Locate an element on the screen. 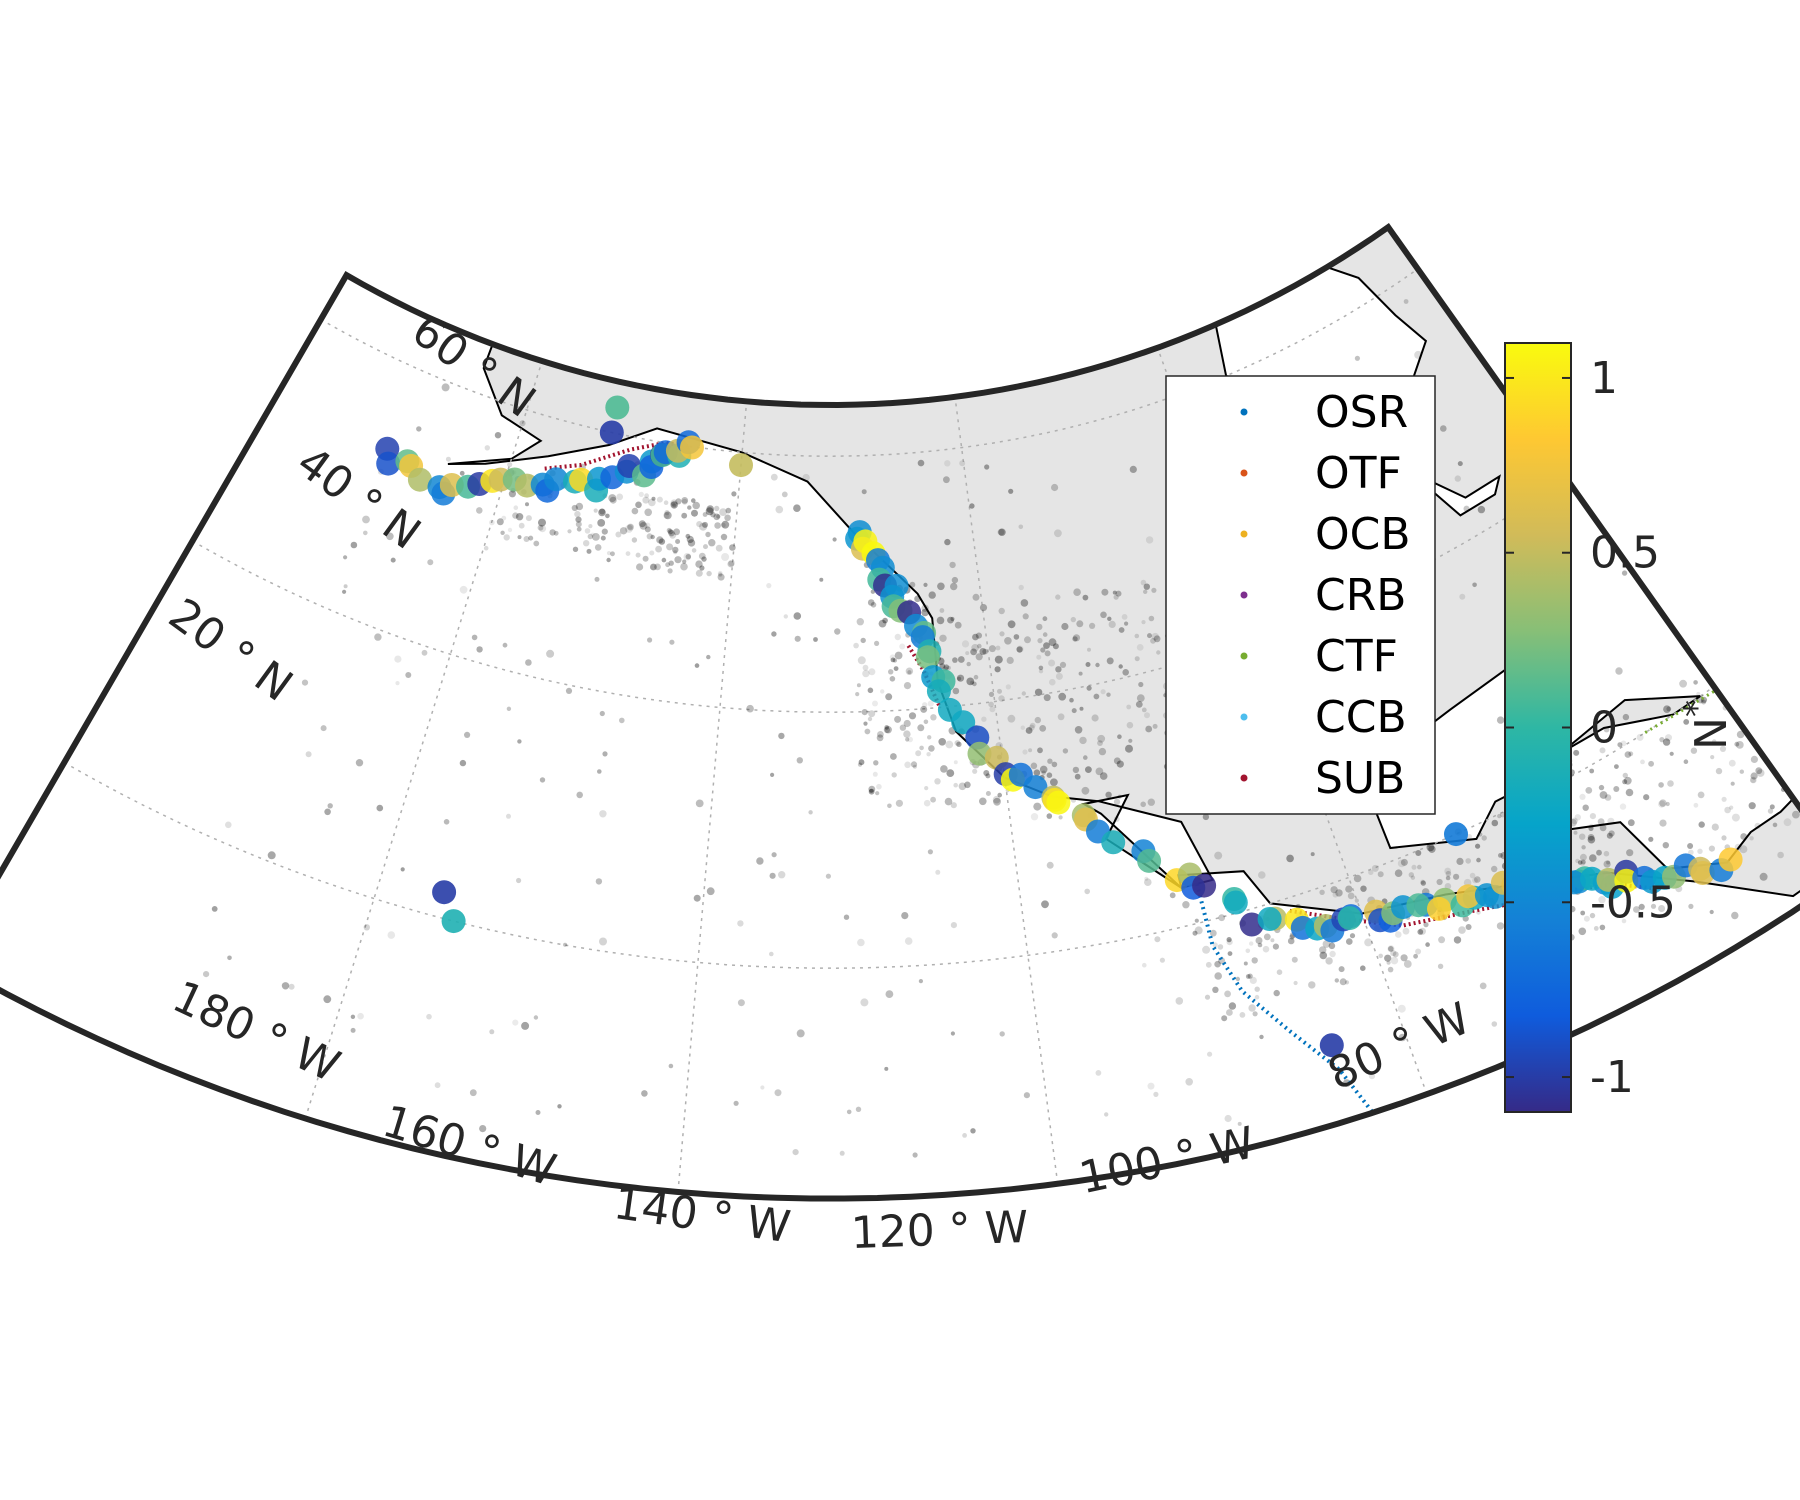  colorbar-ramp is located at coordinates (1538, 727).